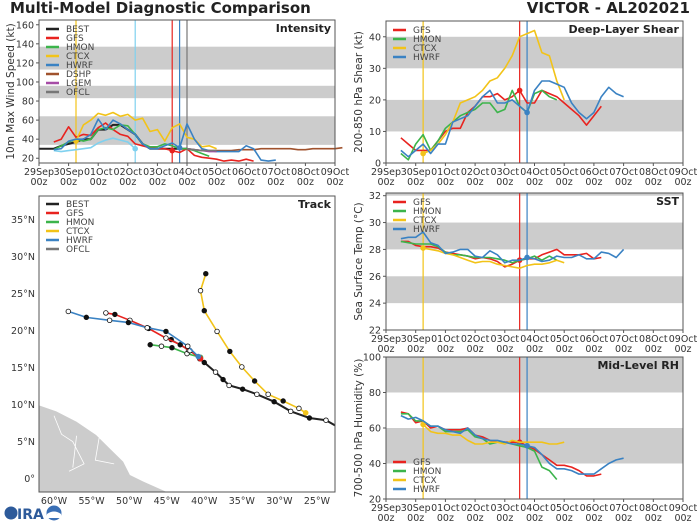  Describe the element at coordinates (303, 28) in the screenshot. I see `panel-title: Intensity` at that location.